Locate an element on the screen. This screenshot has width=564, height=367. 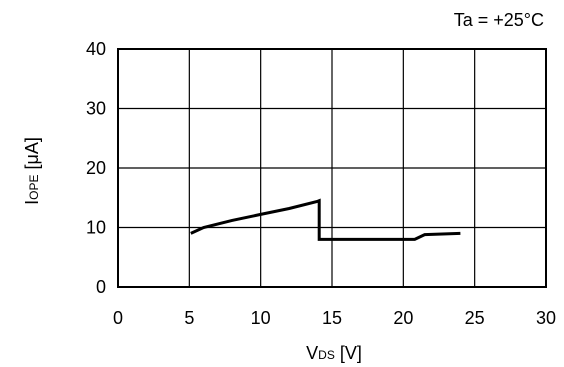
x-axis-label: VDS [V] is located at coordinates (334, 353).